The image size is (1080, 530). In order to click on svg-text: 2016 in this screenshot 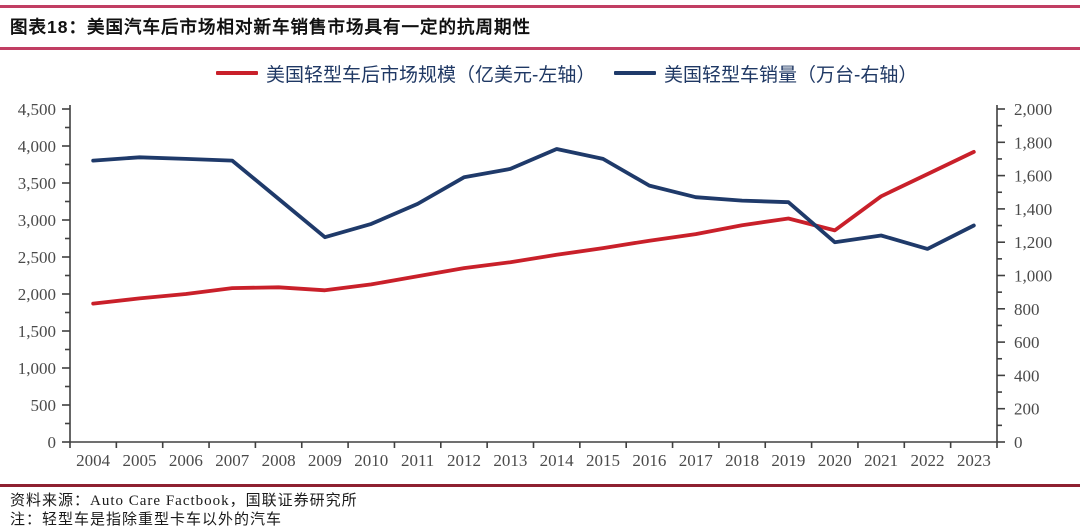, I will do `click(649, 460)`.